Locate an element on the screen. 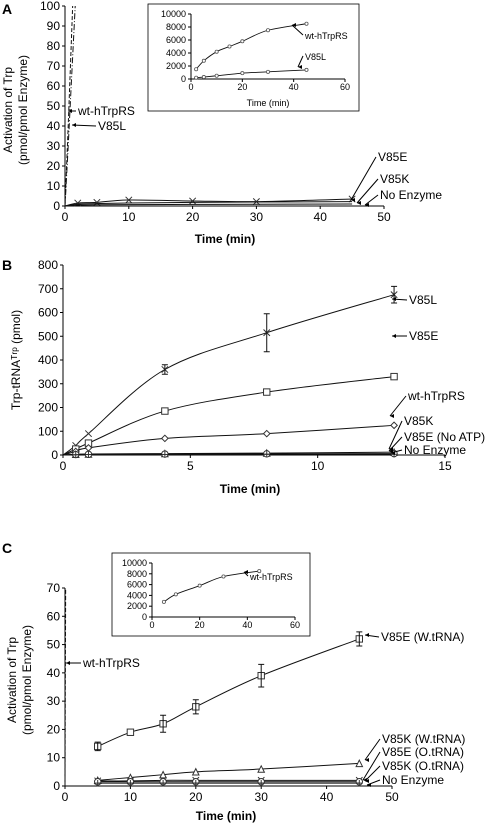  annotation-v85e-w-trna: V85E (W.tRNA) is located at coordinates (422, 637).